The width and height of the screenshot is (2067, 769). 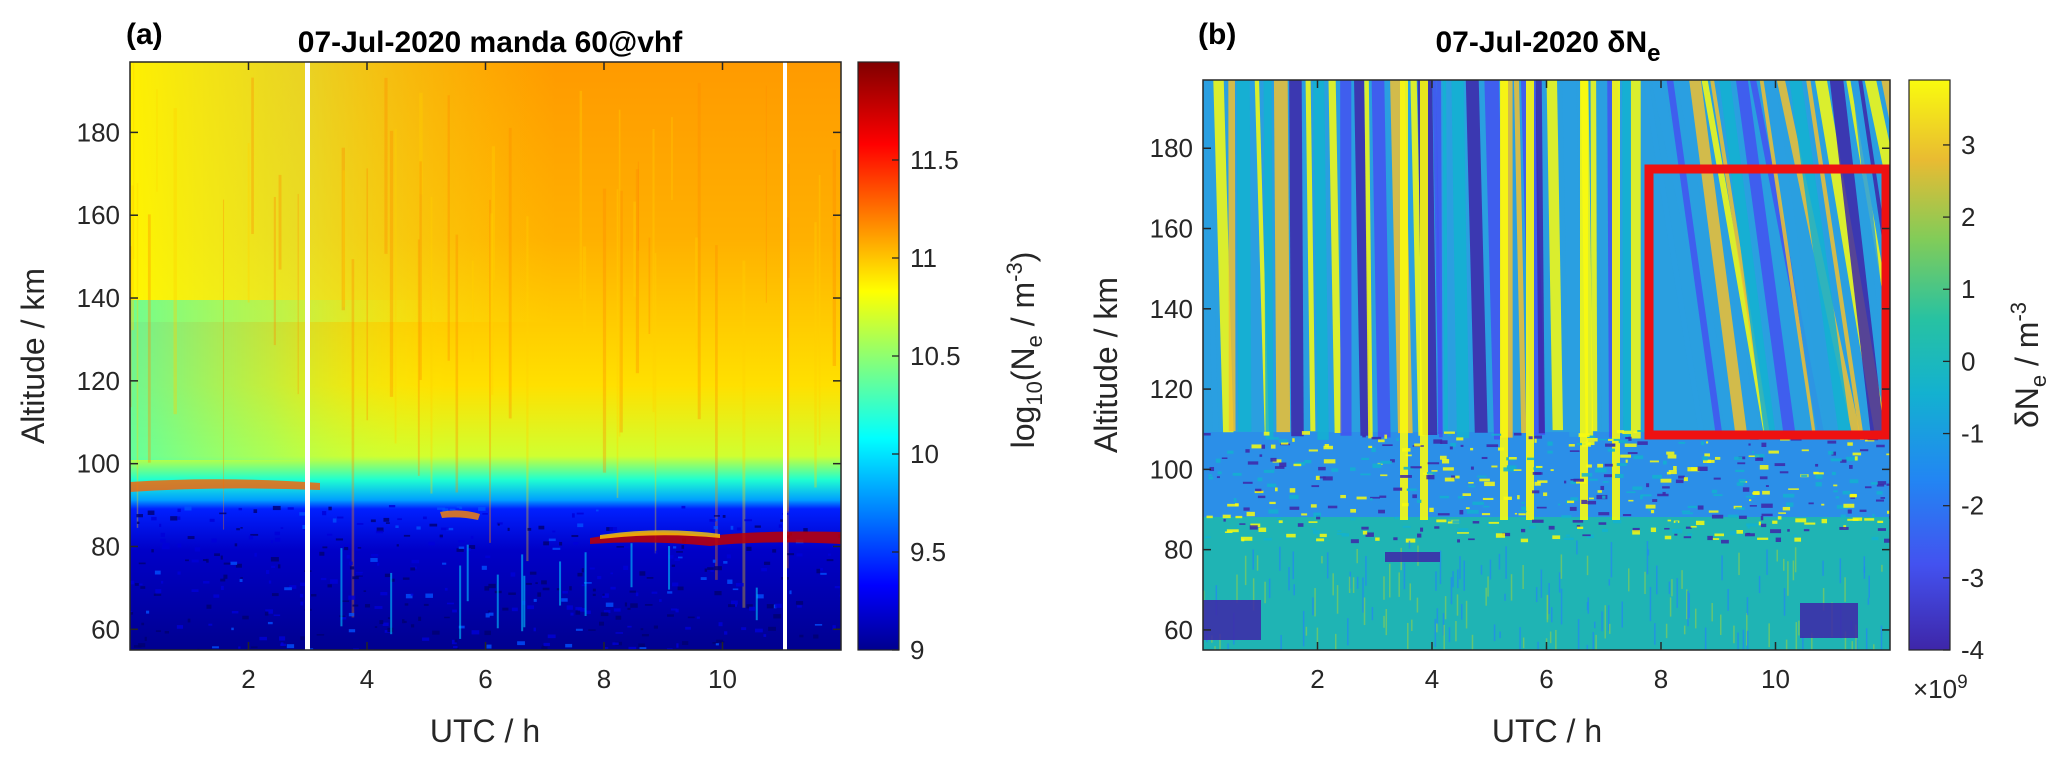 I want to click on colorbar-tick-label: -4, so click(x=1972, y=650).